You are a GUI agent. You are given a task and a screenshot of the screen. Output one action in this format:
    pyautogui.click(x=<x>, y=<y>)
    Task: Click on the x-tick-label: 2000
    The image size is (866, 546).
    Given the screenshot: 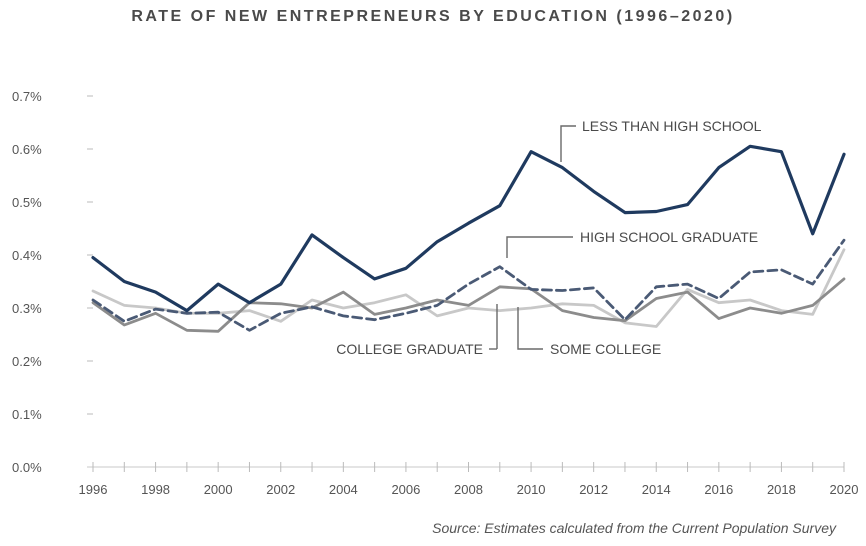 What is the action you would take?
    pyautogui.click(x=218, y=489)
    